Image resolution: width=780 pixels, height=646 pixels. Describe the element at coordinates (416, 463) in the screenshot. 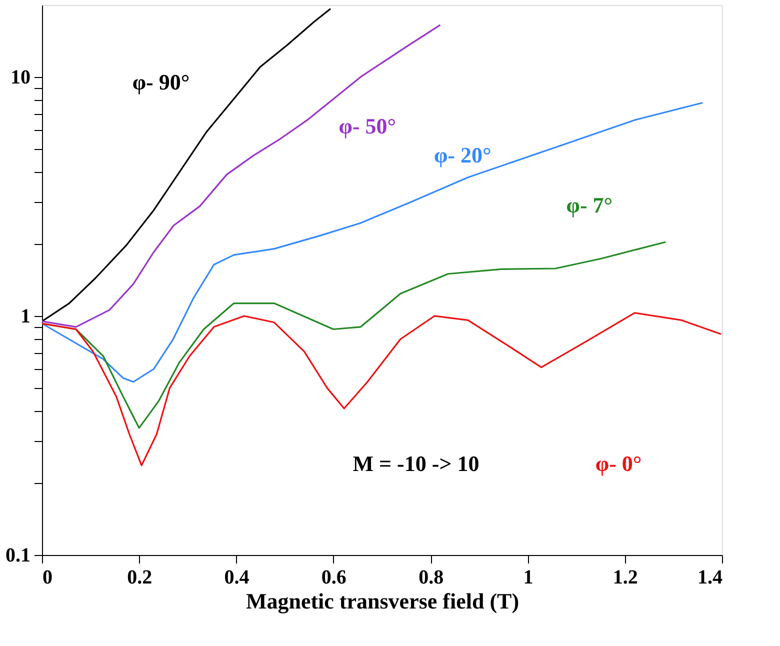

I see `annotation: M = -10 -> 10` at that location.